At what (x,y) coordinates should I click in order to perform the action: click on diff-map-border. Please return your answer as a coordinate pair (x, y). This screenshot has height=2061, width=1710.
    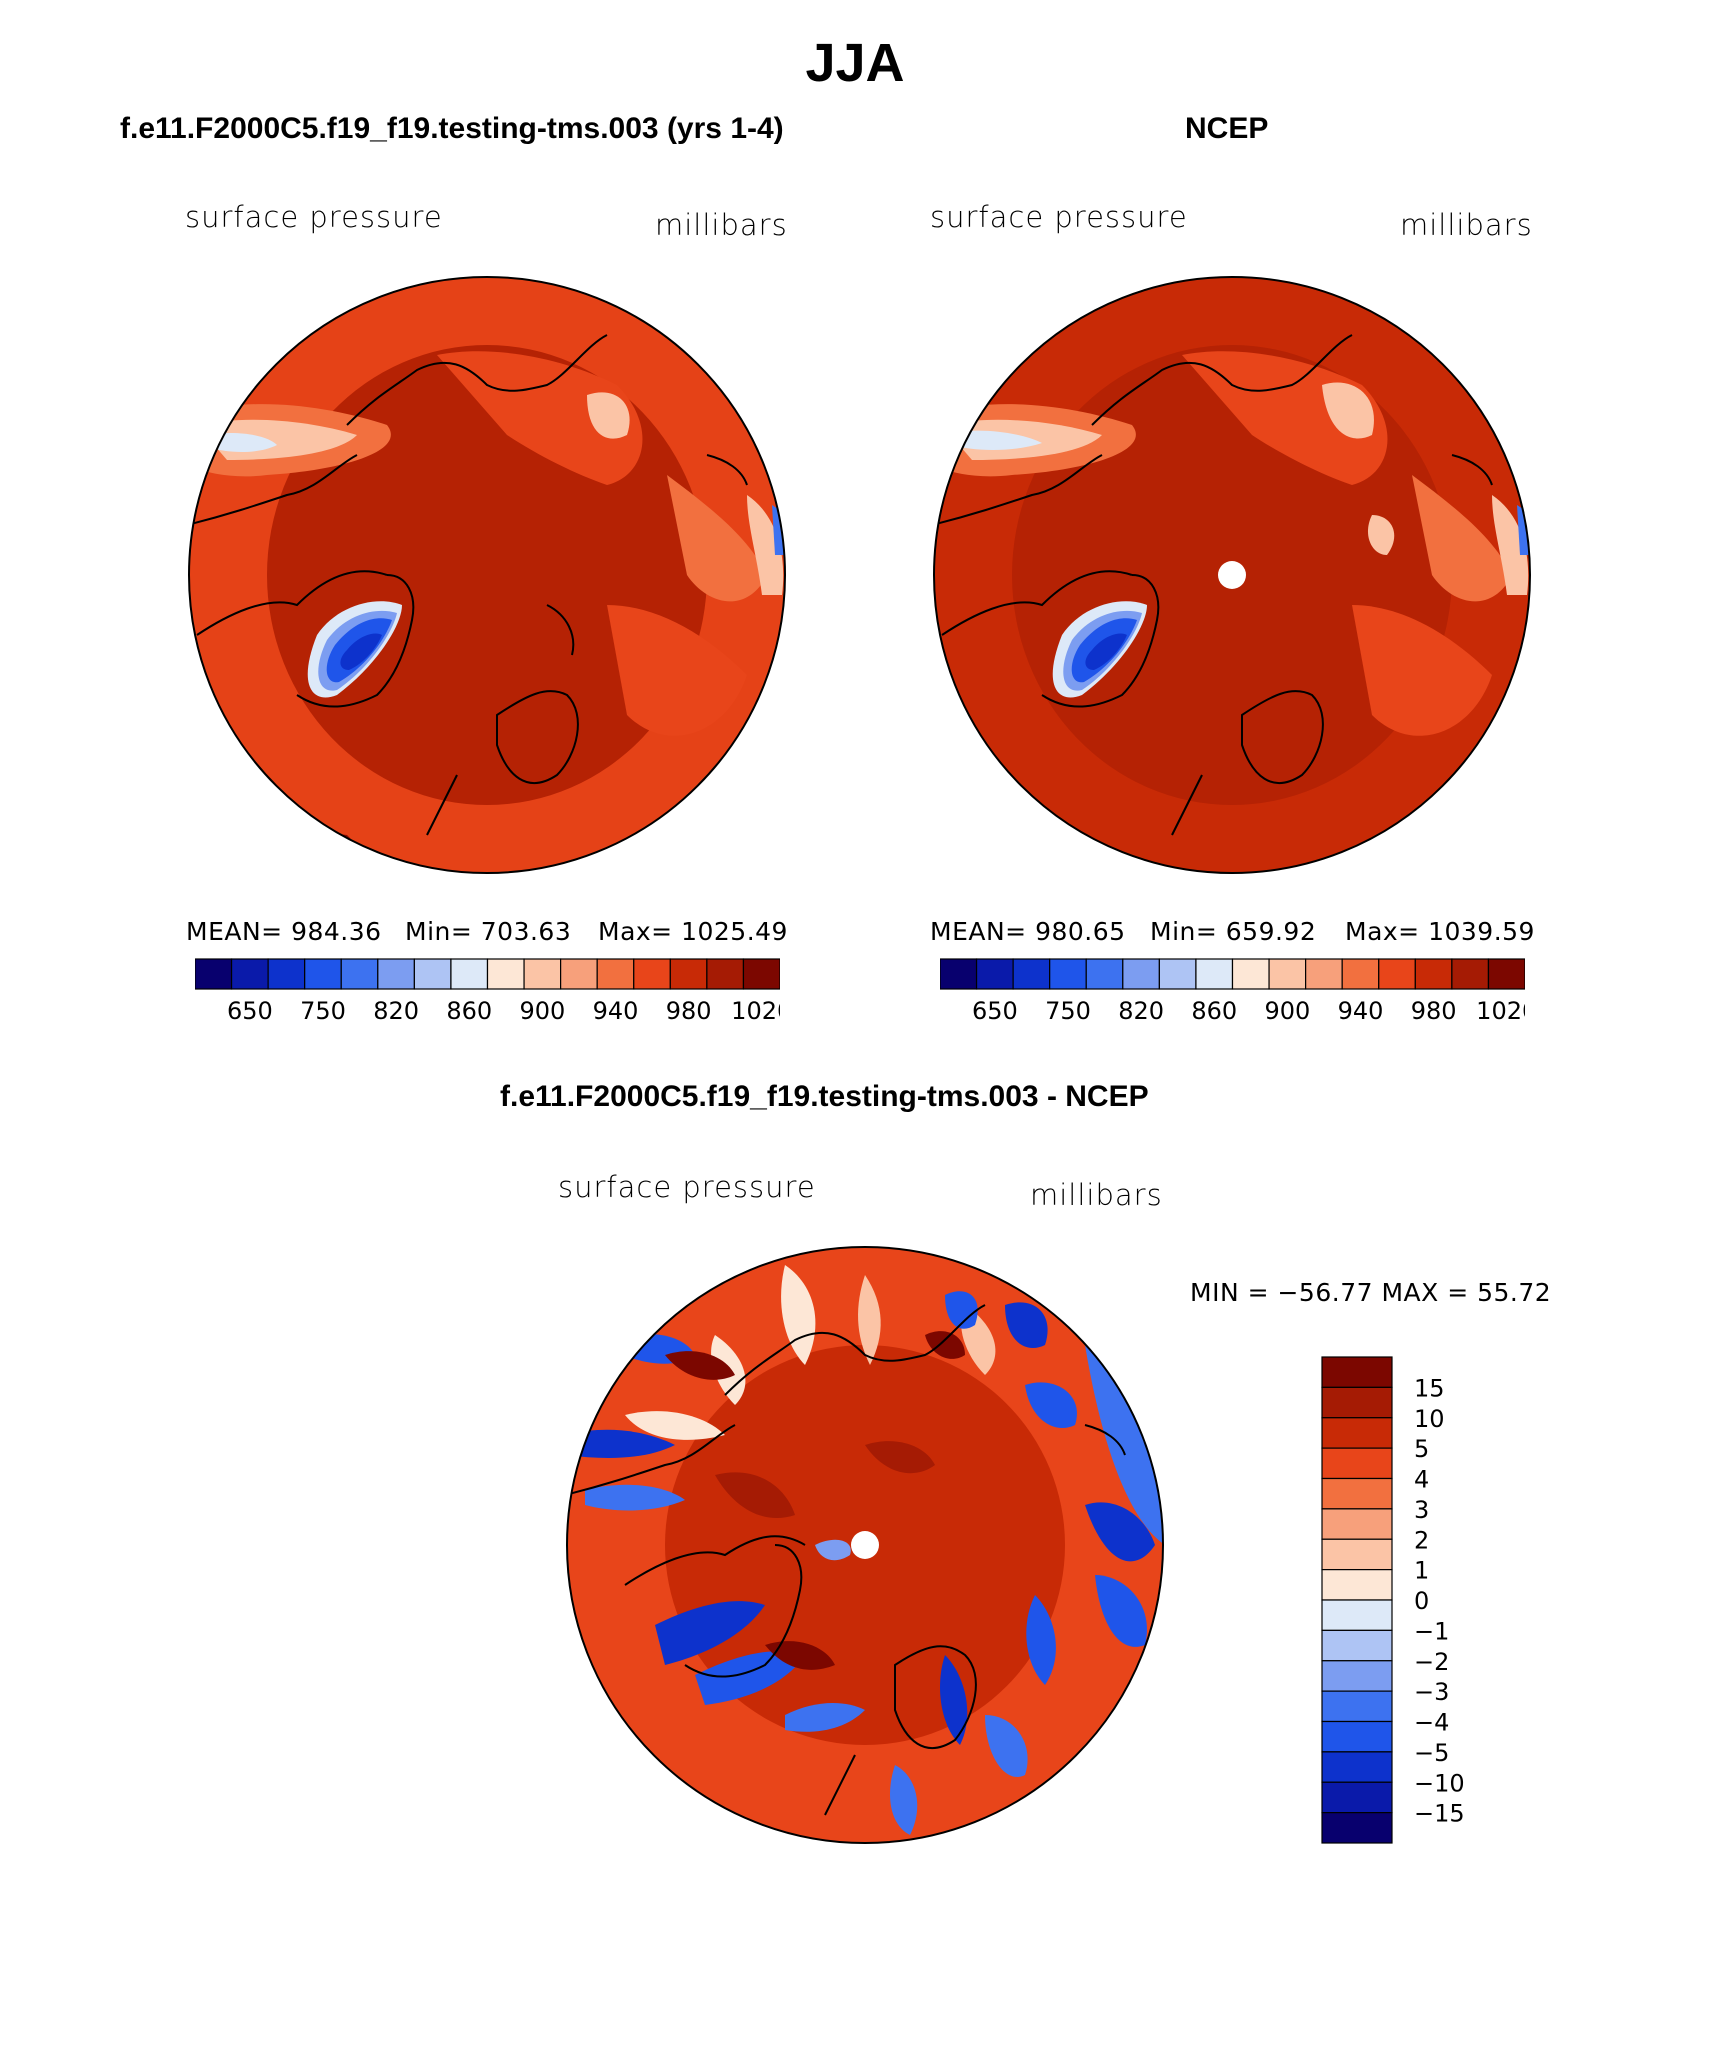
    Looking at the image, I should click on (865, 1545).